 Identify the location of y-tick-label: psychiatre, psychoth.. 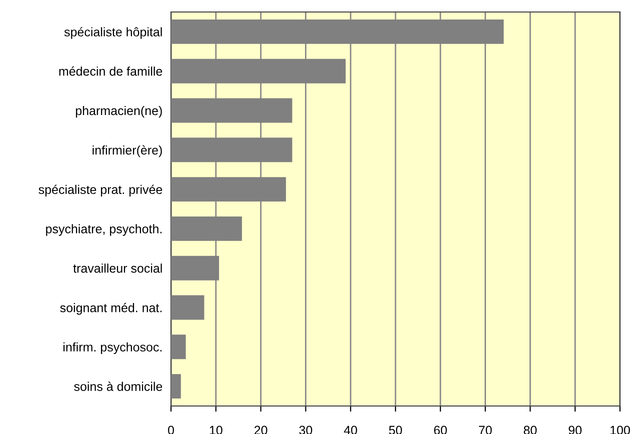
(104, 230).